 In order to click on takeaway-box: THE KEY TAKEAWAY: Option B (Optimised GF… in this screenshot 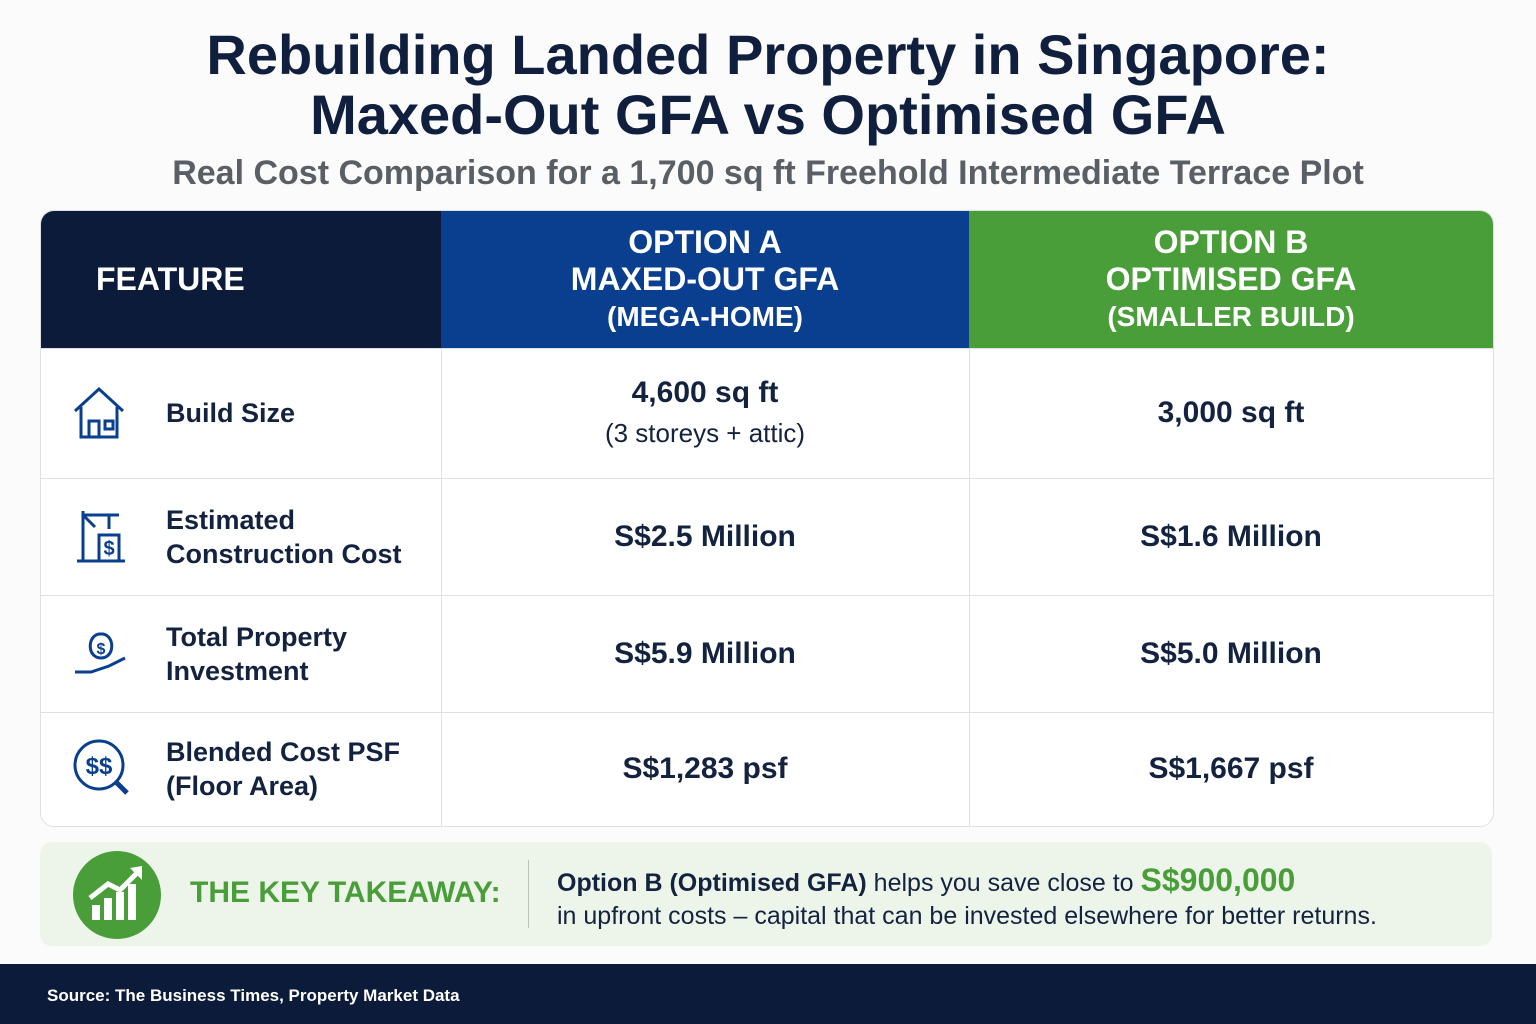, I will do `click(766, 894)`.